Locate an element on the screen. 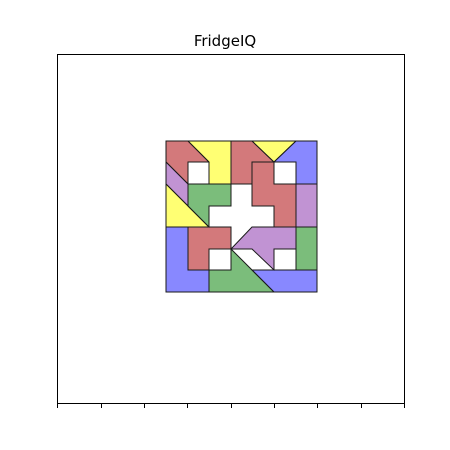 This screenshot has width=450, height=450. page-title: FridgeIQ is located at coordinates (225, 41).